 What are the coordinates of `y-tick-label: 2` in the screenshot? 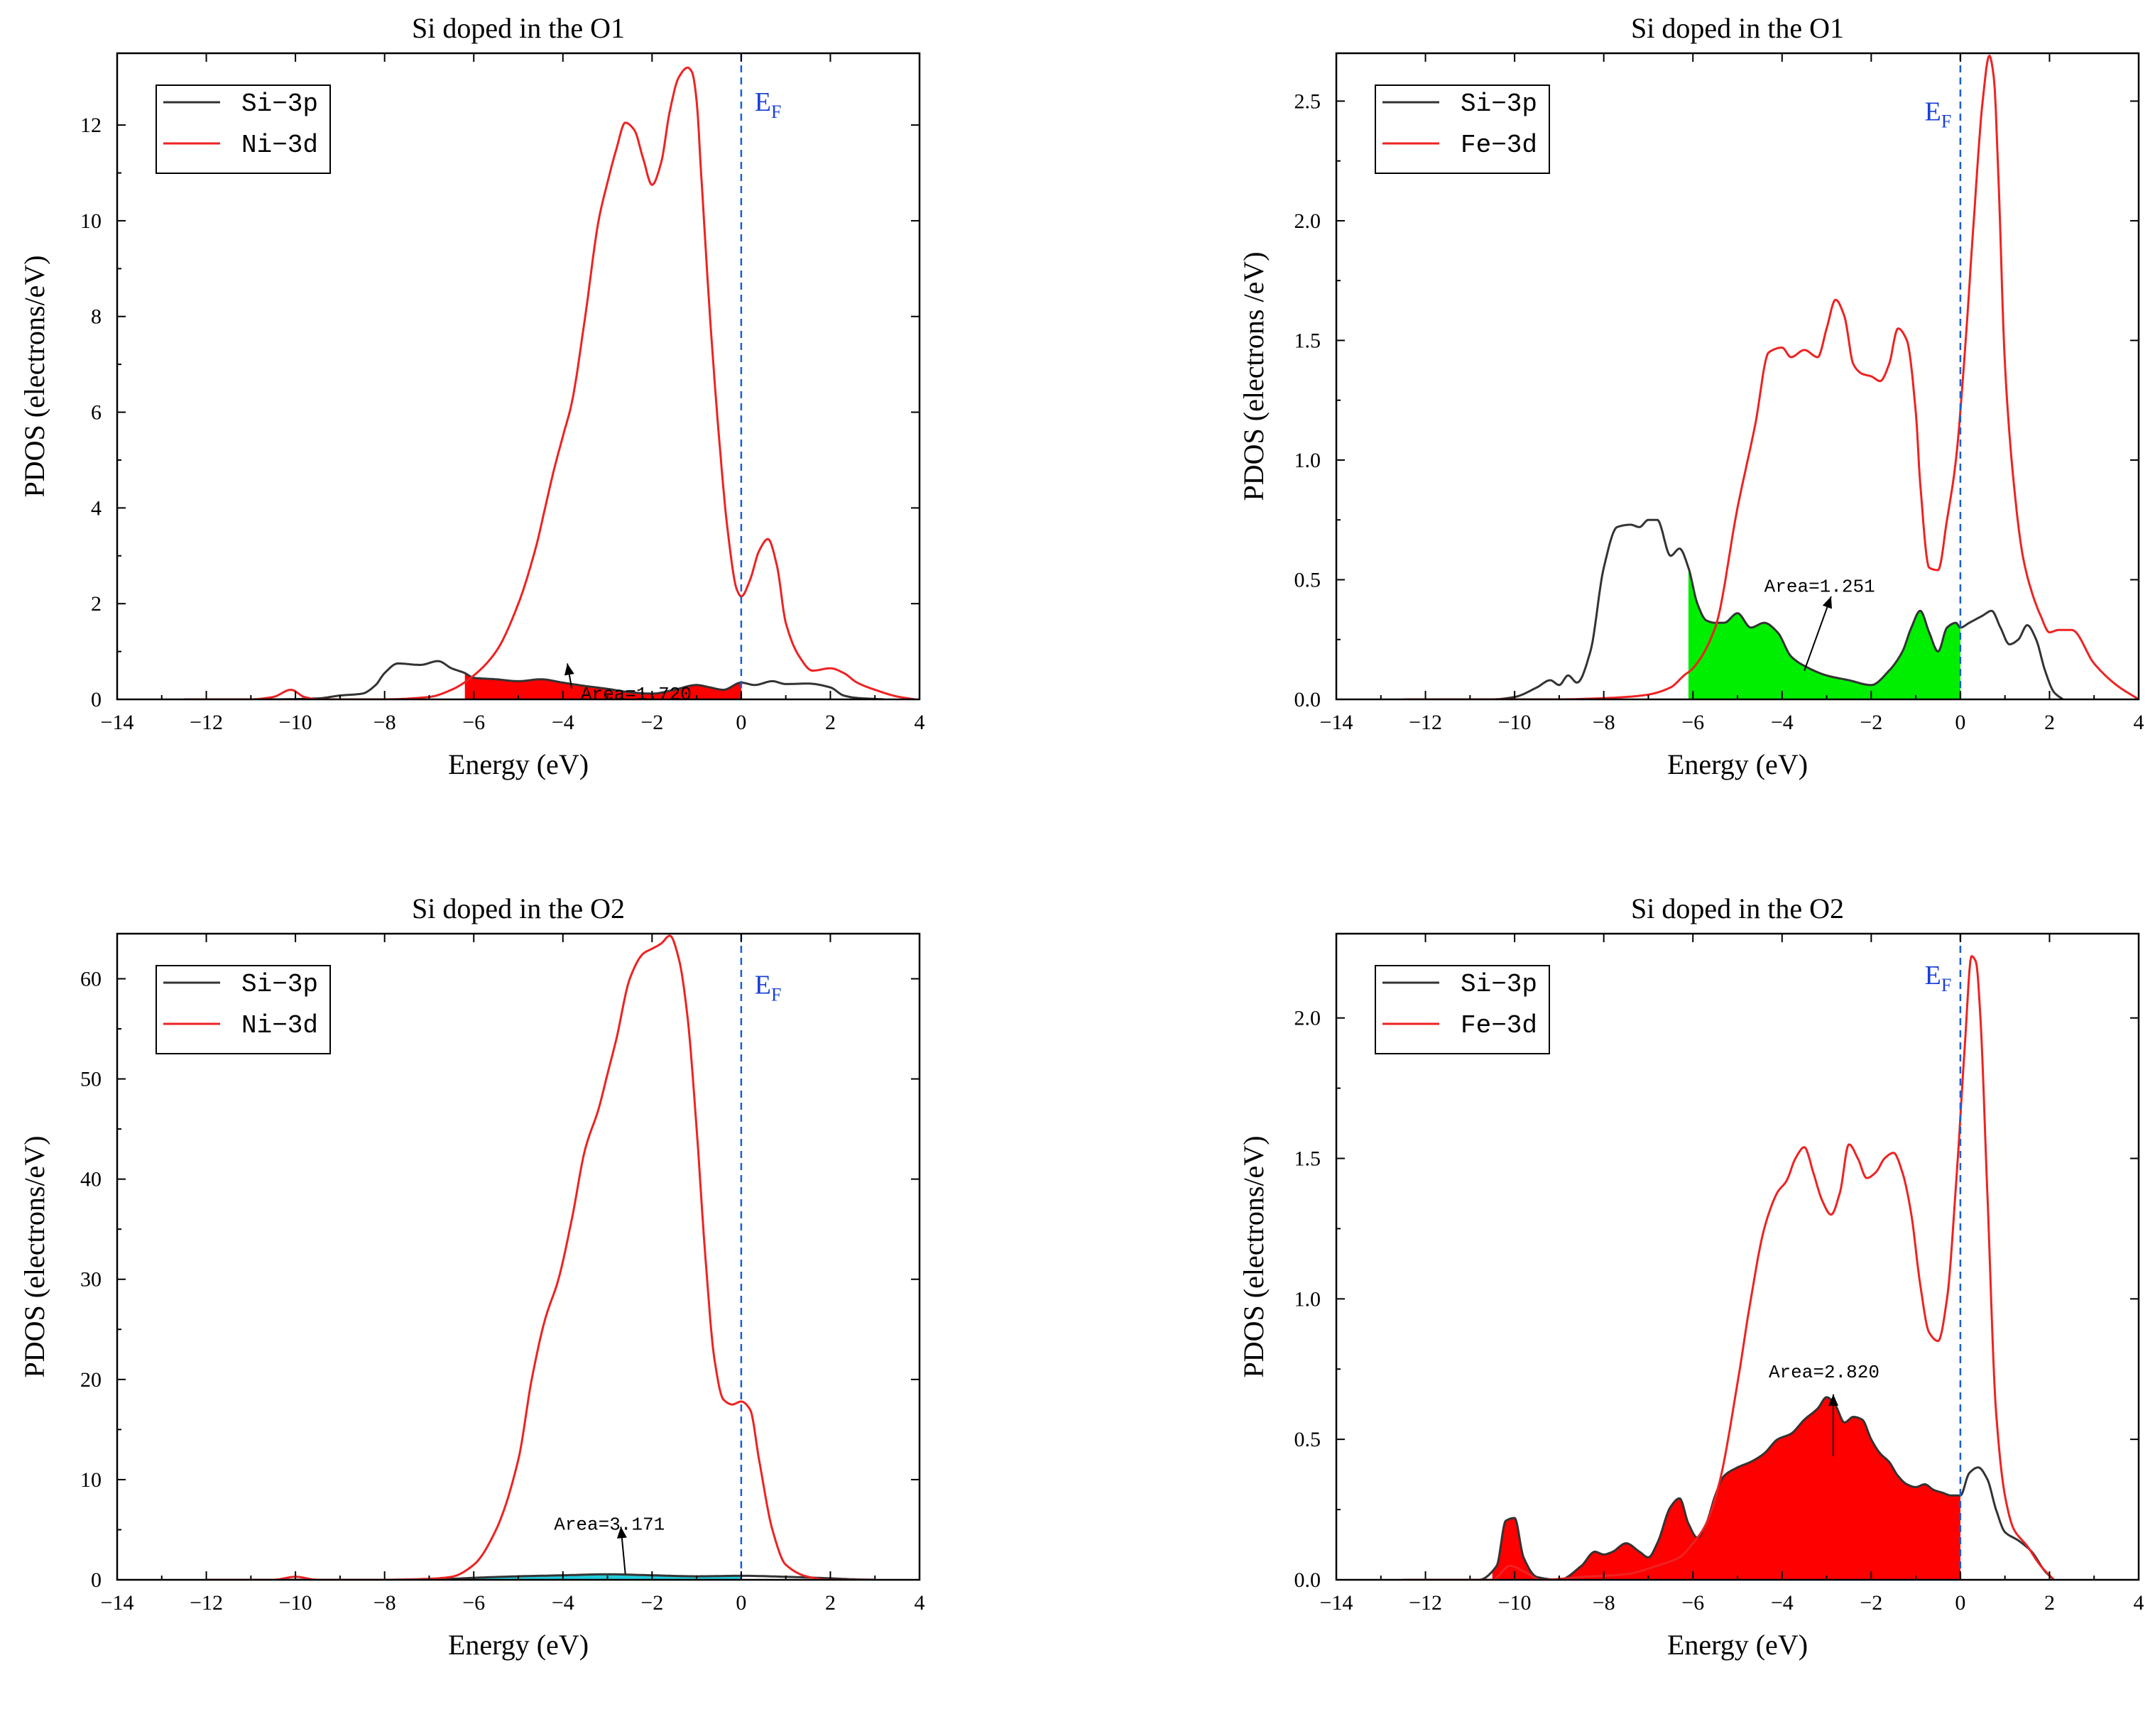 It's located at (96, 604).